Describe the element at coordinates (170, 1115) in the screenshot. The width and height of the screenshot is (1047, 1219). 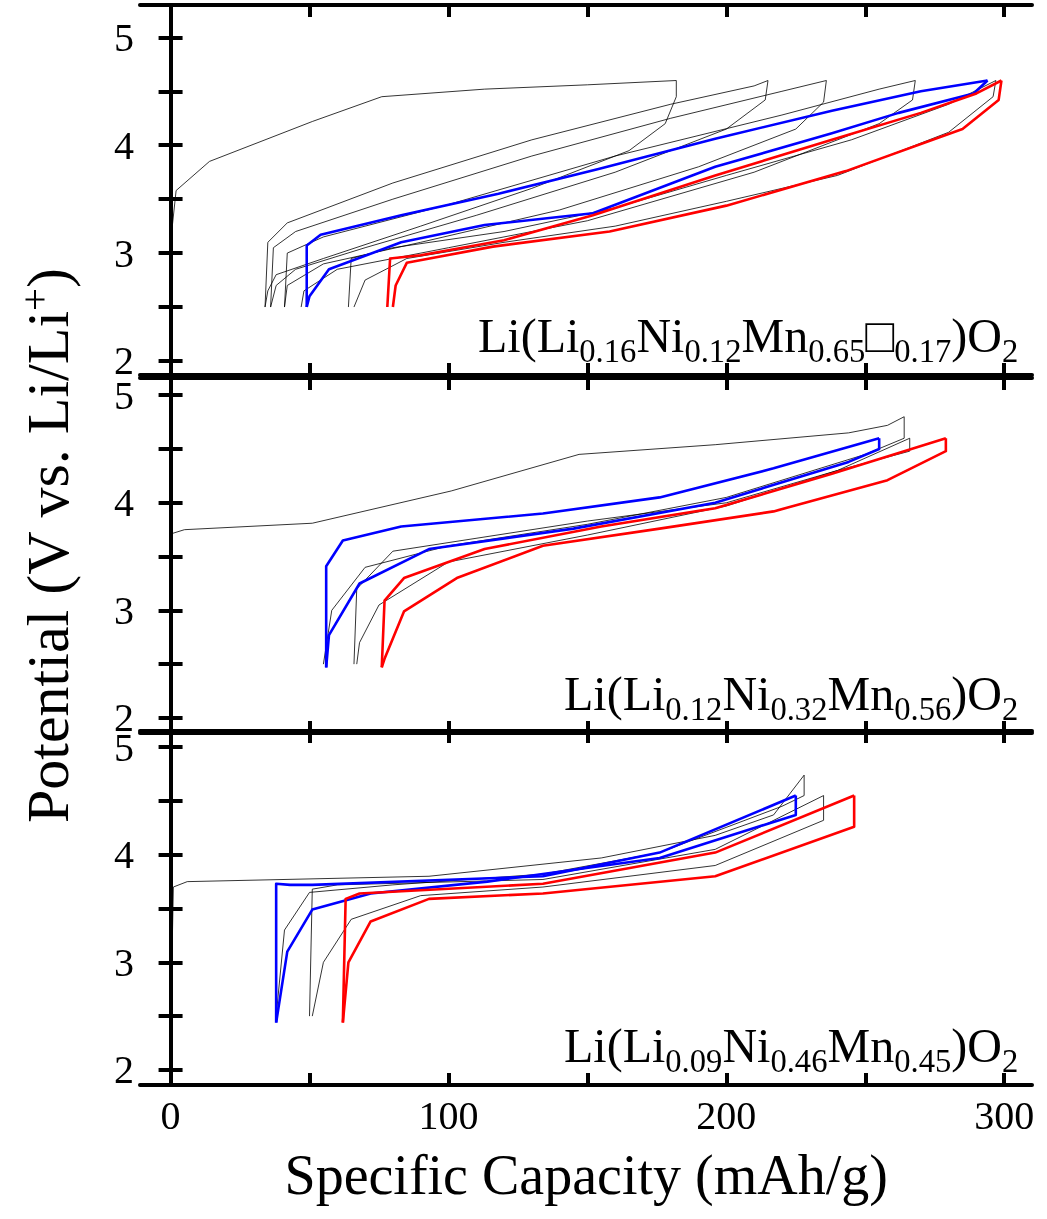
I see `x-tick-label: 0` at that location.